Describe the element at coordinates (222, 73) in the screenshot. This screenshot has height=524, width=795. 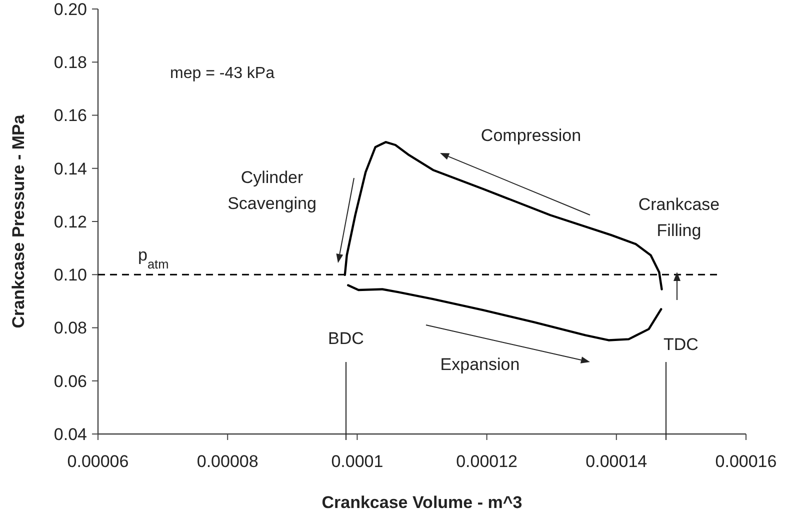
I see `annotation: mep = -43 kPa` at that location.